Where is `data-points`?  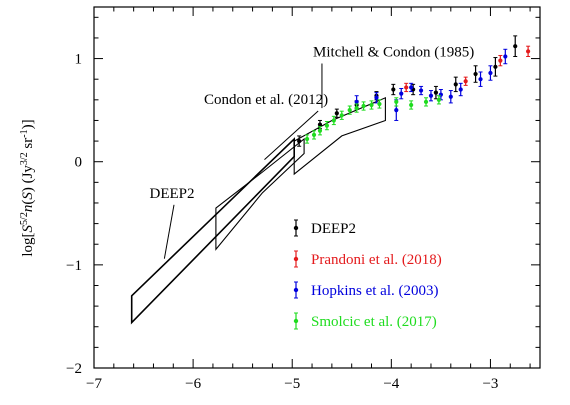 data-points is located at coordinates (414, 91).